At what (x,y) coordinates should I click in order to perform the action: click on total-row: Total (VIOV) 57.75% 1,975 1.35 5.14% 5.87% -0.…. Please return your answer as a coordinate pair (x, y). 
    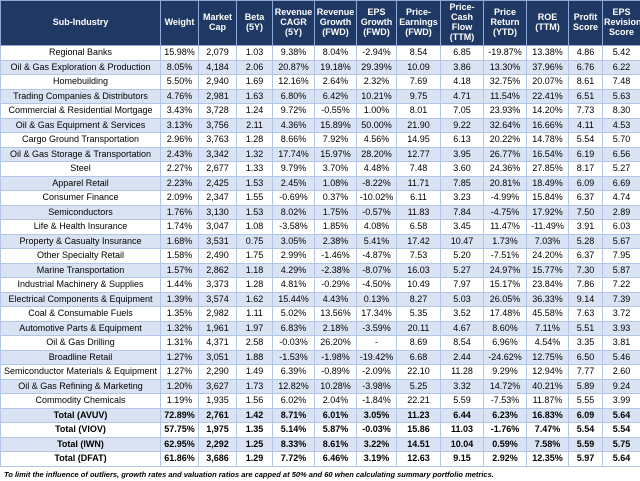
    Looking at the image, I should click on (320, 430).